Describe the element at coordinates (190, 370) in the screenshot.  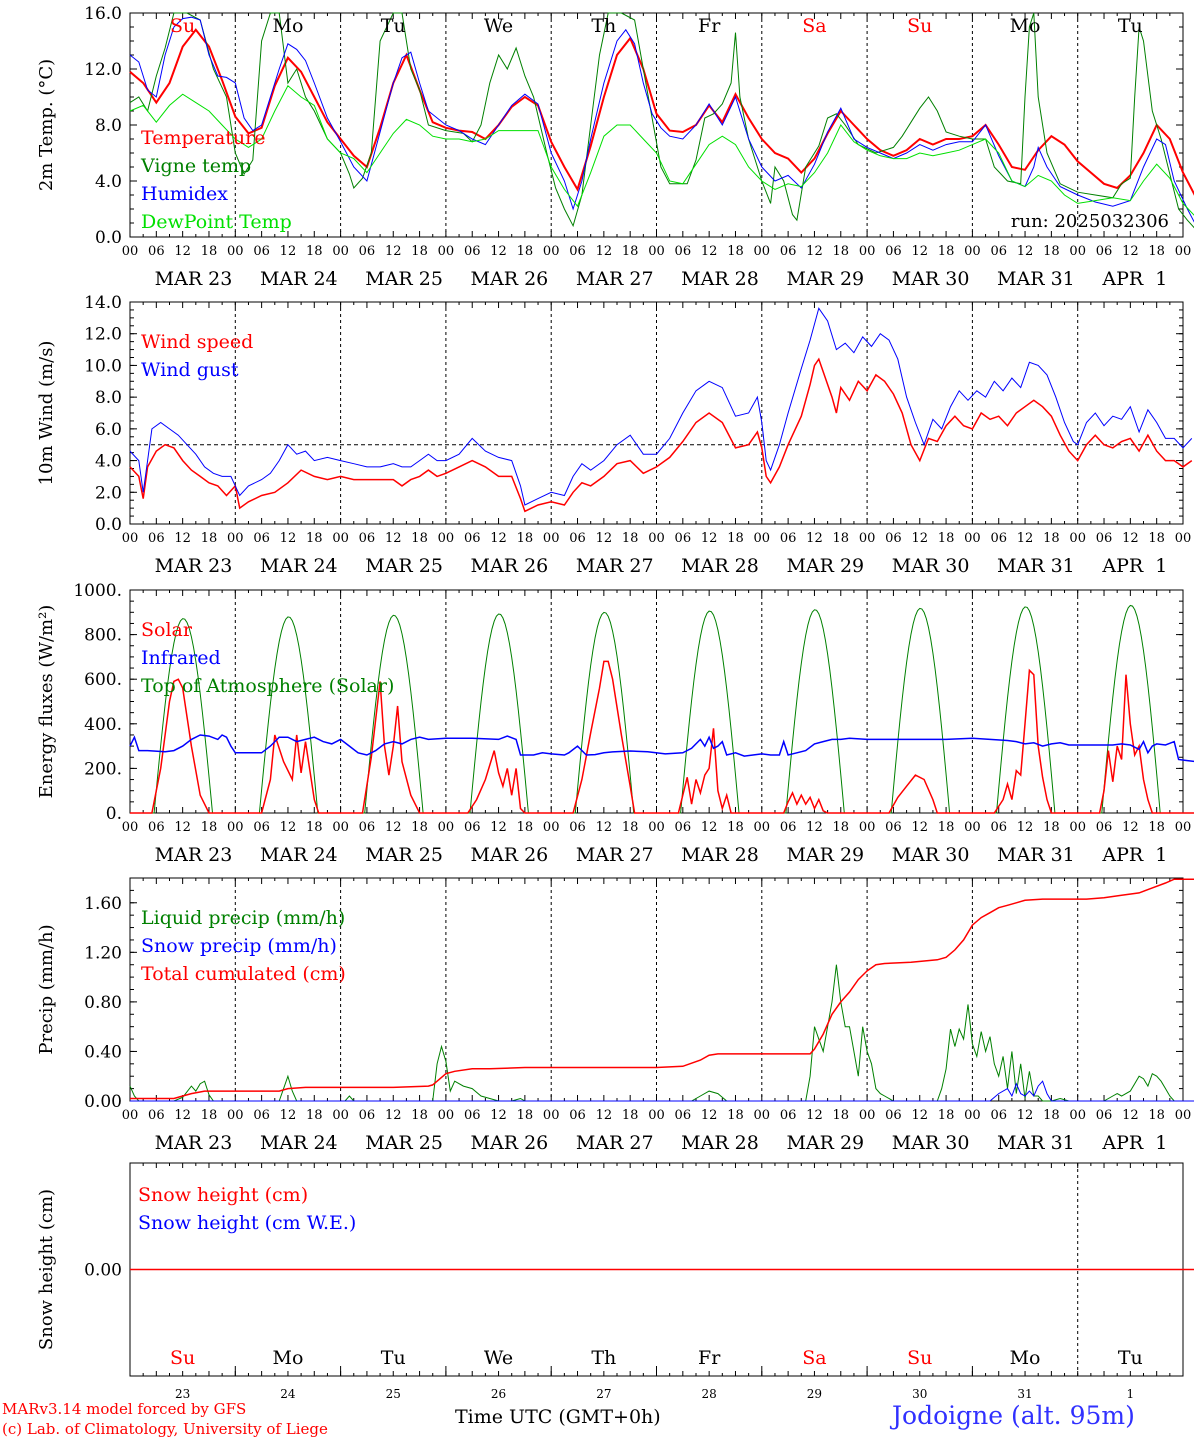
I see `legend-label: Wind gust` at that location.